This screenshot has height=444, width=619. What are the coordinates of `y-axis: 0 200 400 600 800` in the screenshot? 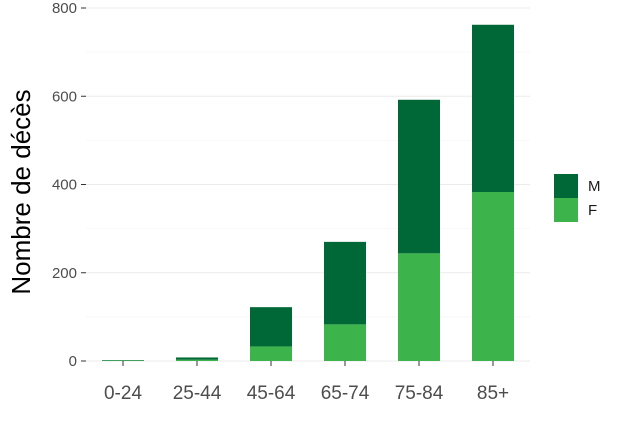 It's located at (69, 185).